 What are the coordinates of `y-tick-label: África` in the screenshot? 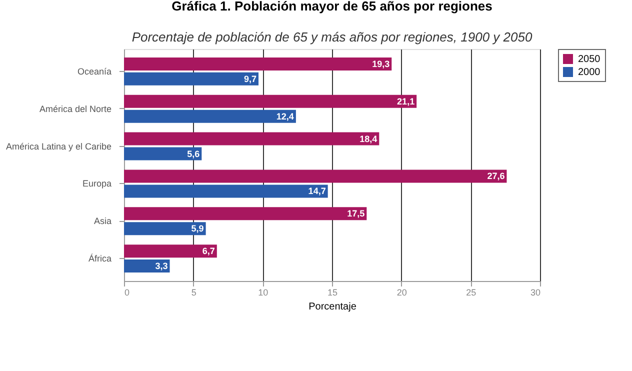 It's located at (100, 259).